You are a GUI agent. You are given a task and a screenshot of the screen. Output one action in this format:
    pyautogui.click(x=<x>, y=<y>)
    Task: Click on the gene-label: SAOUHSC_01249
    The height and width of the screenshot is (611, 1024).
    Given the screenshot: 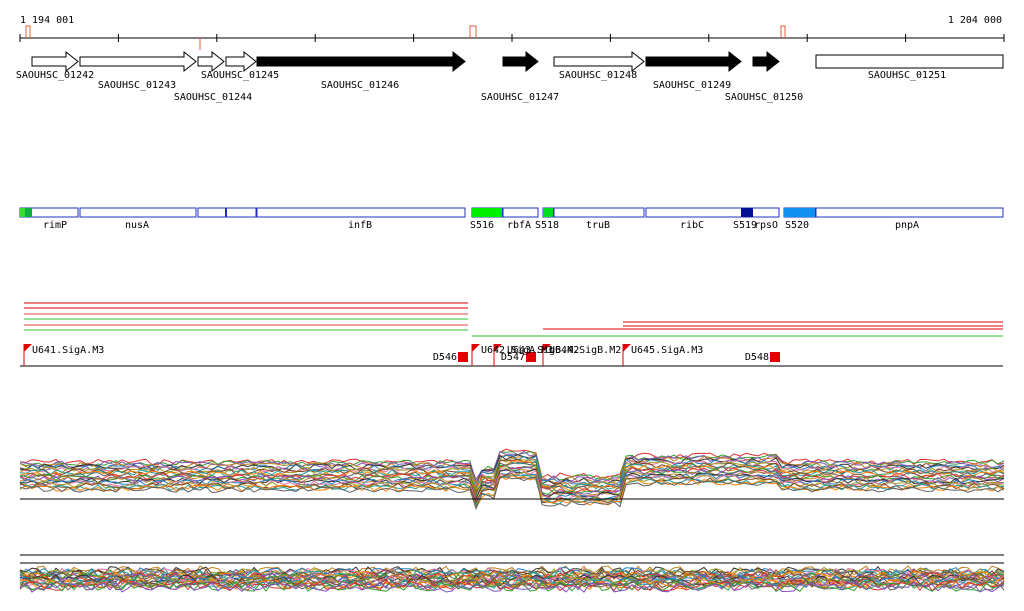 What is the action you would take?
    pyautogui.click(x=692, y=85)
    